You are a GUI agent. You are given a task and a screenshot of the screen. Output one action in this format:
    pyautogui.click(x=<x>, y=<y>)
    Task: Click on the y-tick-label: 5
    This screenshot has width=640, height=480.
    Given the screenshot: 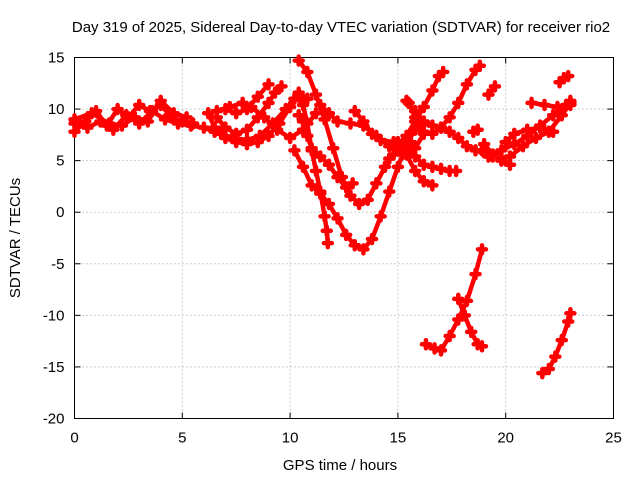 What is the action you would take?
    pyautogui.click(x=60, y=161)
    